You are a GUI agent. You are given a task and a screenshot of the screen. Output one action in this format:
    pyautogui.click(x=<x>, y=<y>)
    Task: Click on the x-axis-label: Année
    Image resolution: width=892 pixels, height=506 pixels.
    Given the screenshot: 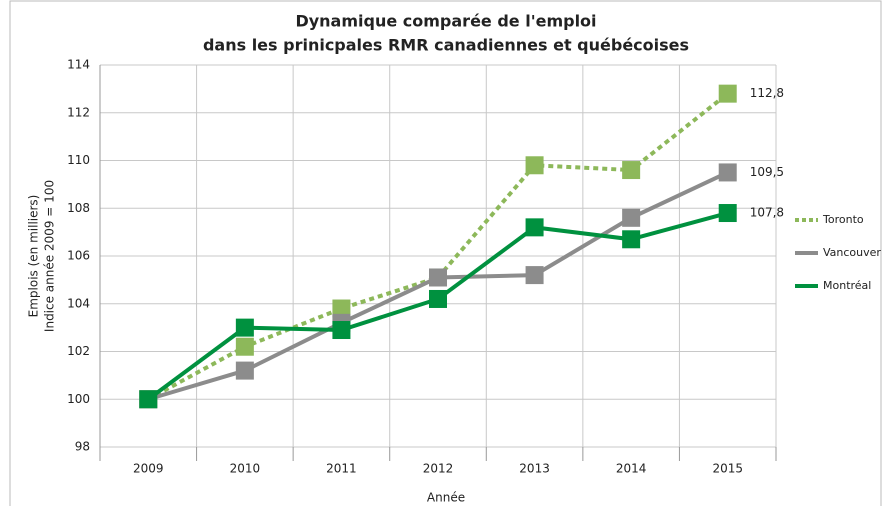 What is the action you would take?
    pyautogui.click(x=446, y=498)
    